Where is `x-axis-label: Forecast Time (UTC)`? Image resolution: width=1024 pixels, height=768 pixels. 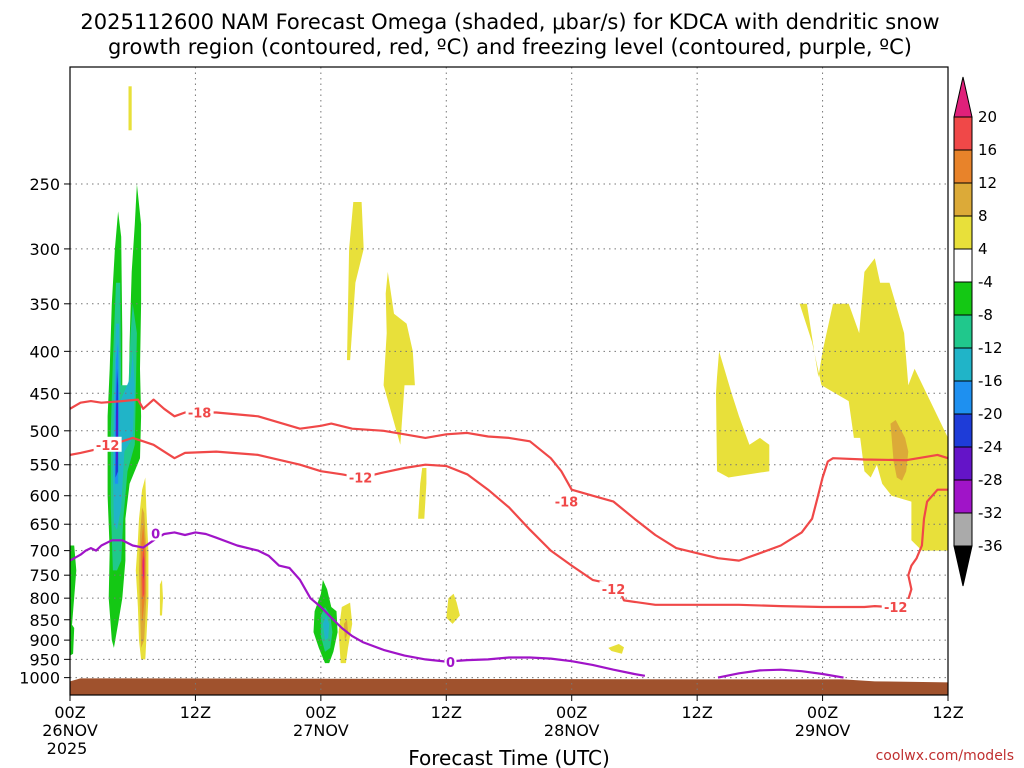
x-axis-label: Forecast Time (UTC) is located at coordinates (509, 757).